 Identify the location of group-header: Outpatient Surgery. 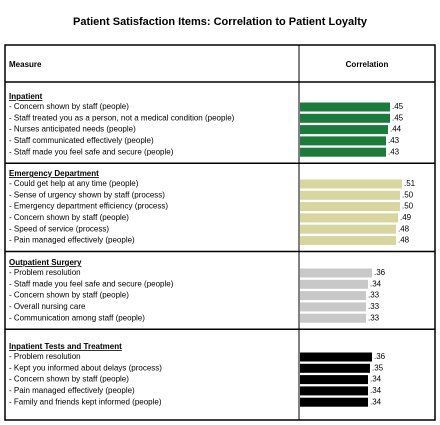
(45, 262).